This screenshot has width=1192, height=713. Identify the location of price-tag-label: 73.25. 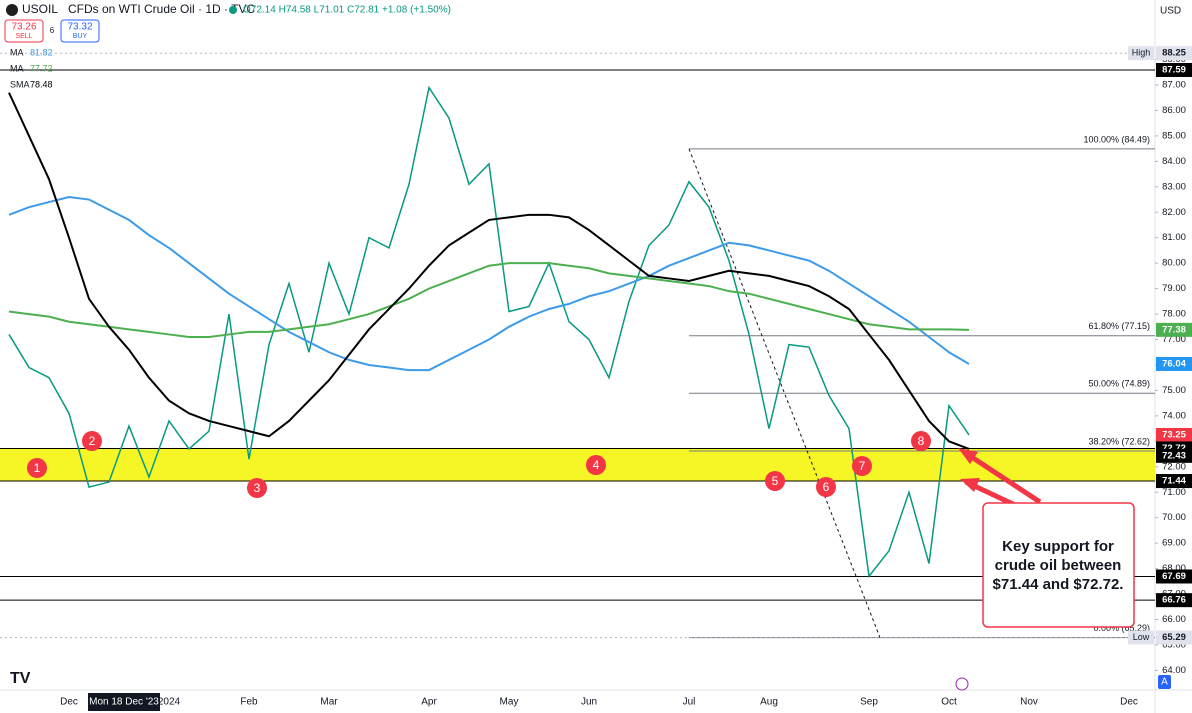
(1174, 434).